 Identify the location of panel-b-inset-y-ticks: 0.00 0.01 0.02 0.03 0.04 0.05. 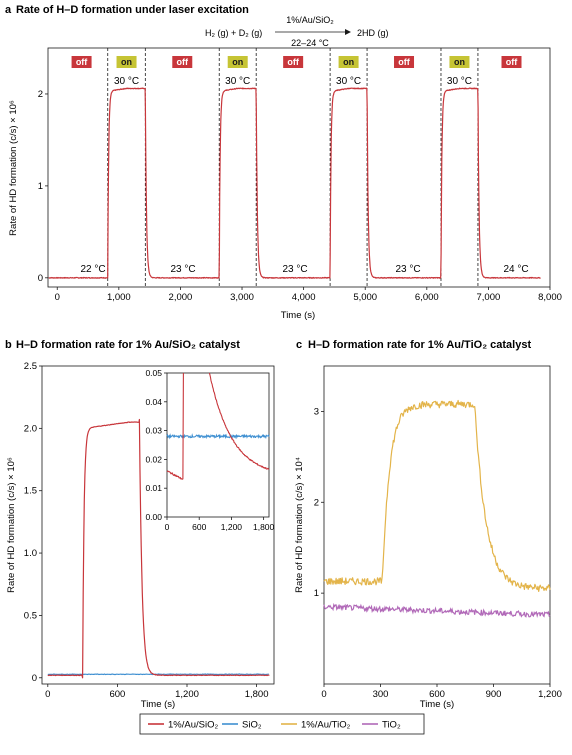
(156, 445).